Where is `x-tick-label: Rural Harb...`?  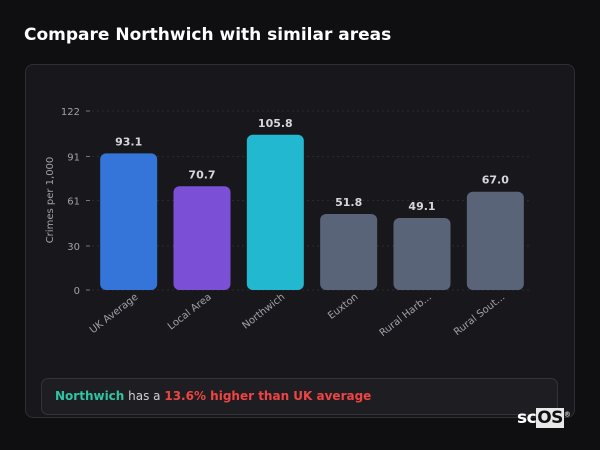
x-tick-label: Rural Harb... is located at coordinates (406, 315).